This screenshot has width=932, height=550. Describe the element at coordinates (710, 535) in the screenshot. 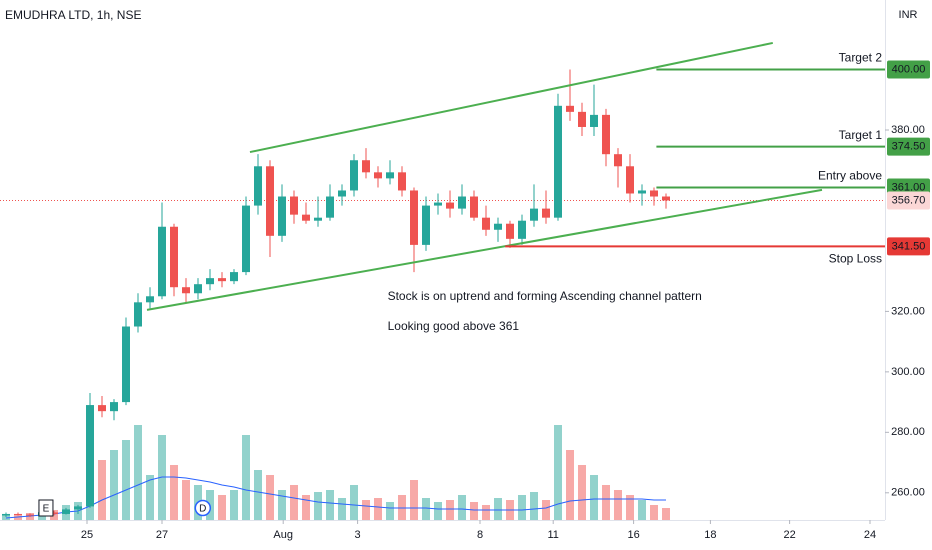

I see `x-tick-label: 18` at that location.